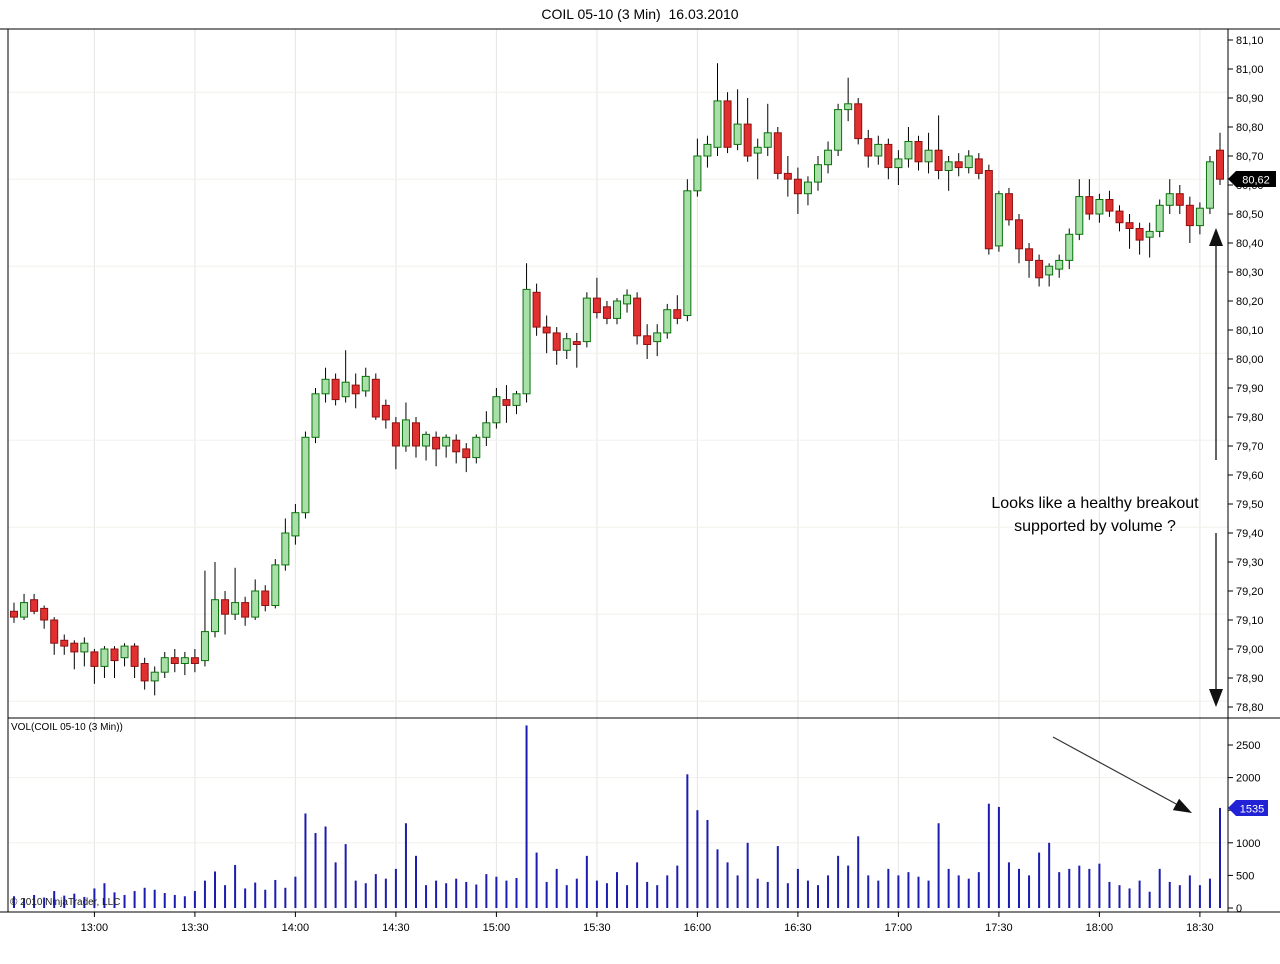 Image resolution: width=1280 pixels, height=964 pixels. What do you see at coordinates (1248, 779) in the screenshot?
I see `volume-tick-label: 2000` at bounding box center [1248, 779].